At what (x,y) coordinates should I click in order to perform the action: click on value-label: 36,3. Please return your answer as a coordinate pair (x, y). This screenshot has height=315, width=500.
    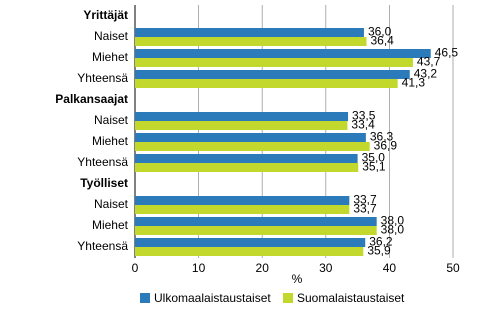
    Looking at the image, I should click on (382, 137).